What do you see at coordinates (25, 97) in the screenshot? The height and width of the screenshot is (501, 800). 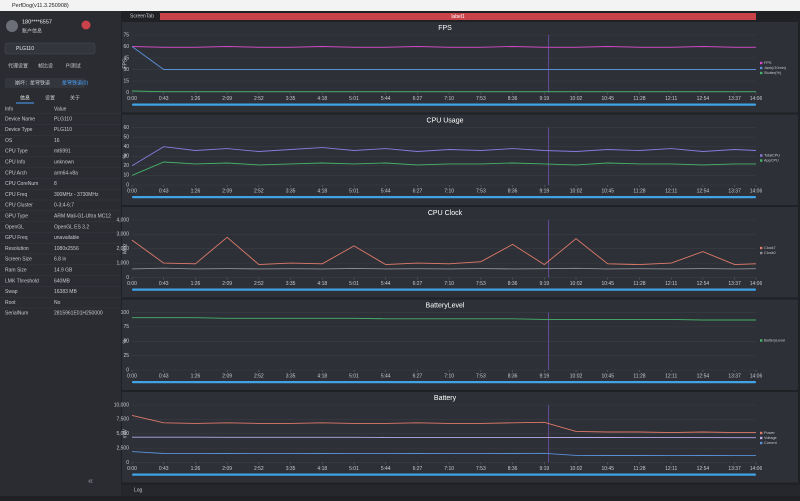 I see `info-tab: 信息` at bounding box center [25, 97].